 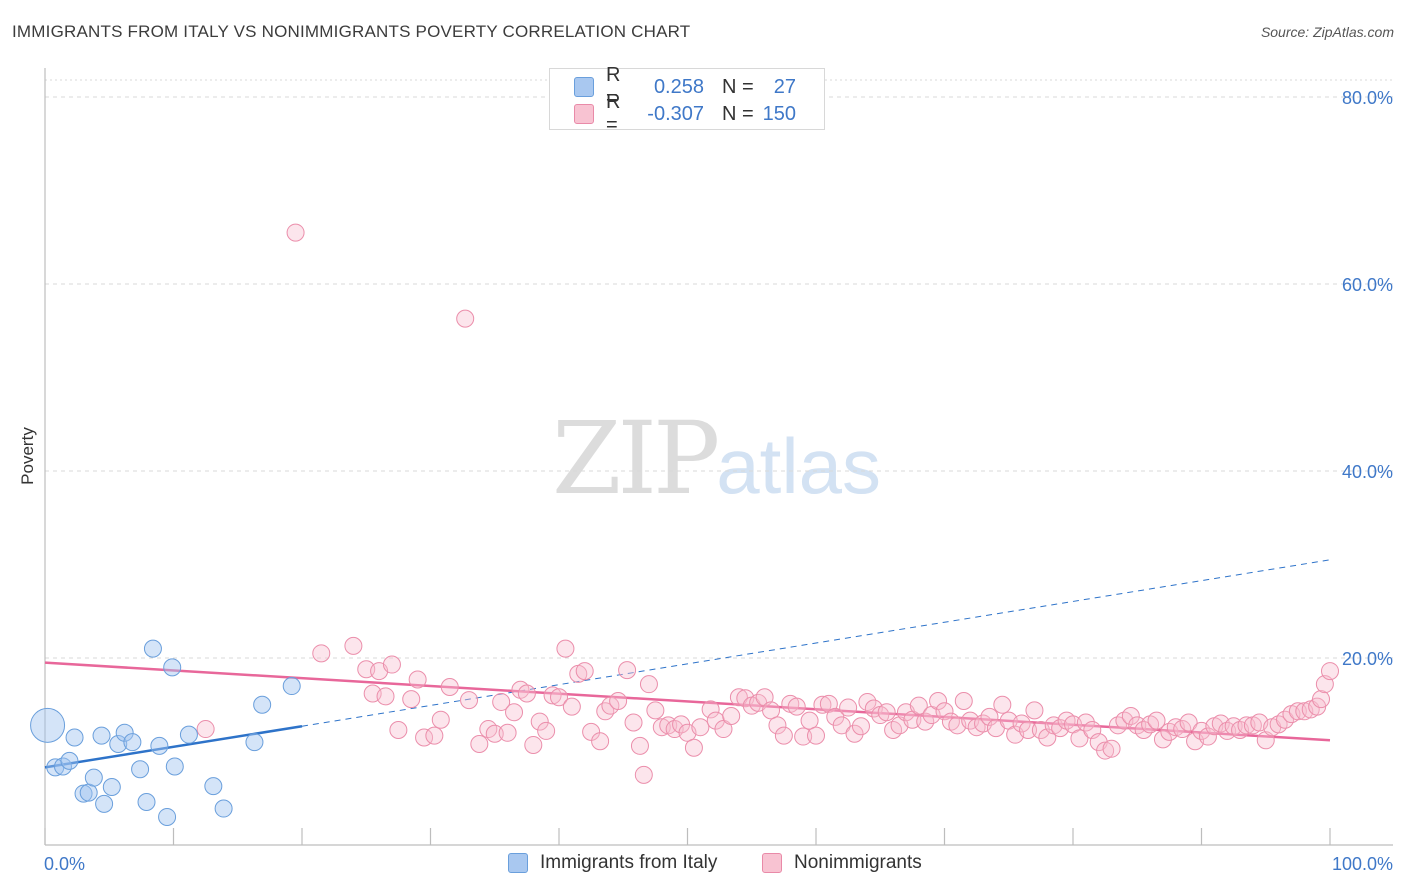 I want to click on legend-swatch-nonimmigrants, so click(x=584, y=114).